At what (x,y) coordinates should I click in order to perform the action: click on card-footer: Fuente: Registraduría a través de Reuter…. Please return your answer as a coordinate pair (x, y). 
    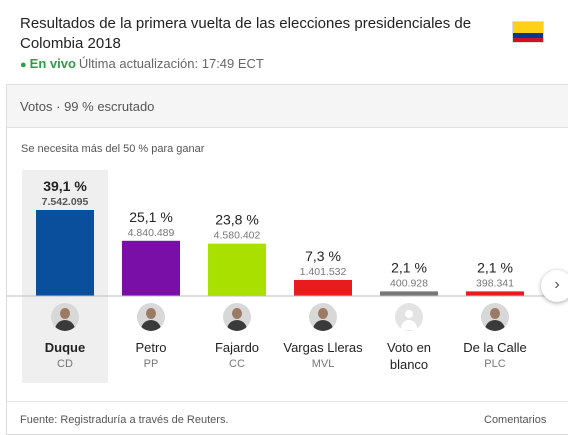
    Looking at the image, I should click on (287, 418).